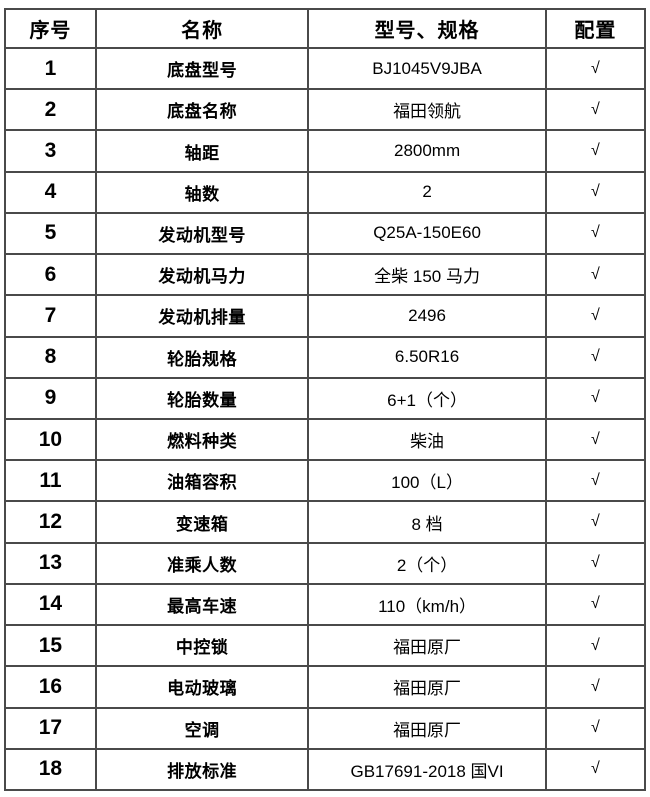 This screenshot has width=650, height=797. Describe the element at coordinates (427, 192) in the screenshot. I see `row-model-spec: 2` at that location.